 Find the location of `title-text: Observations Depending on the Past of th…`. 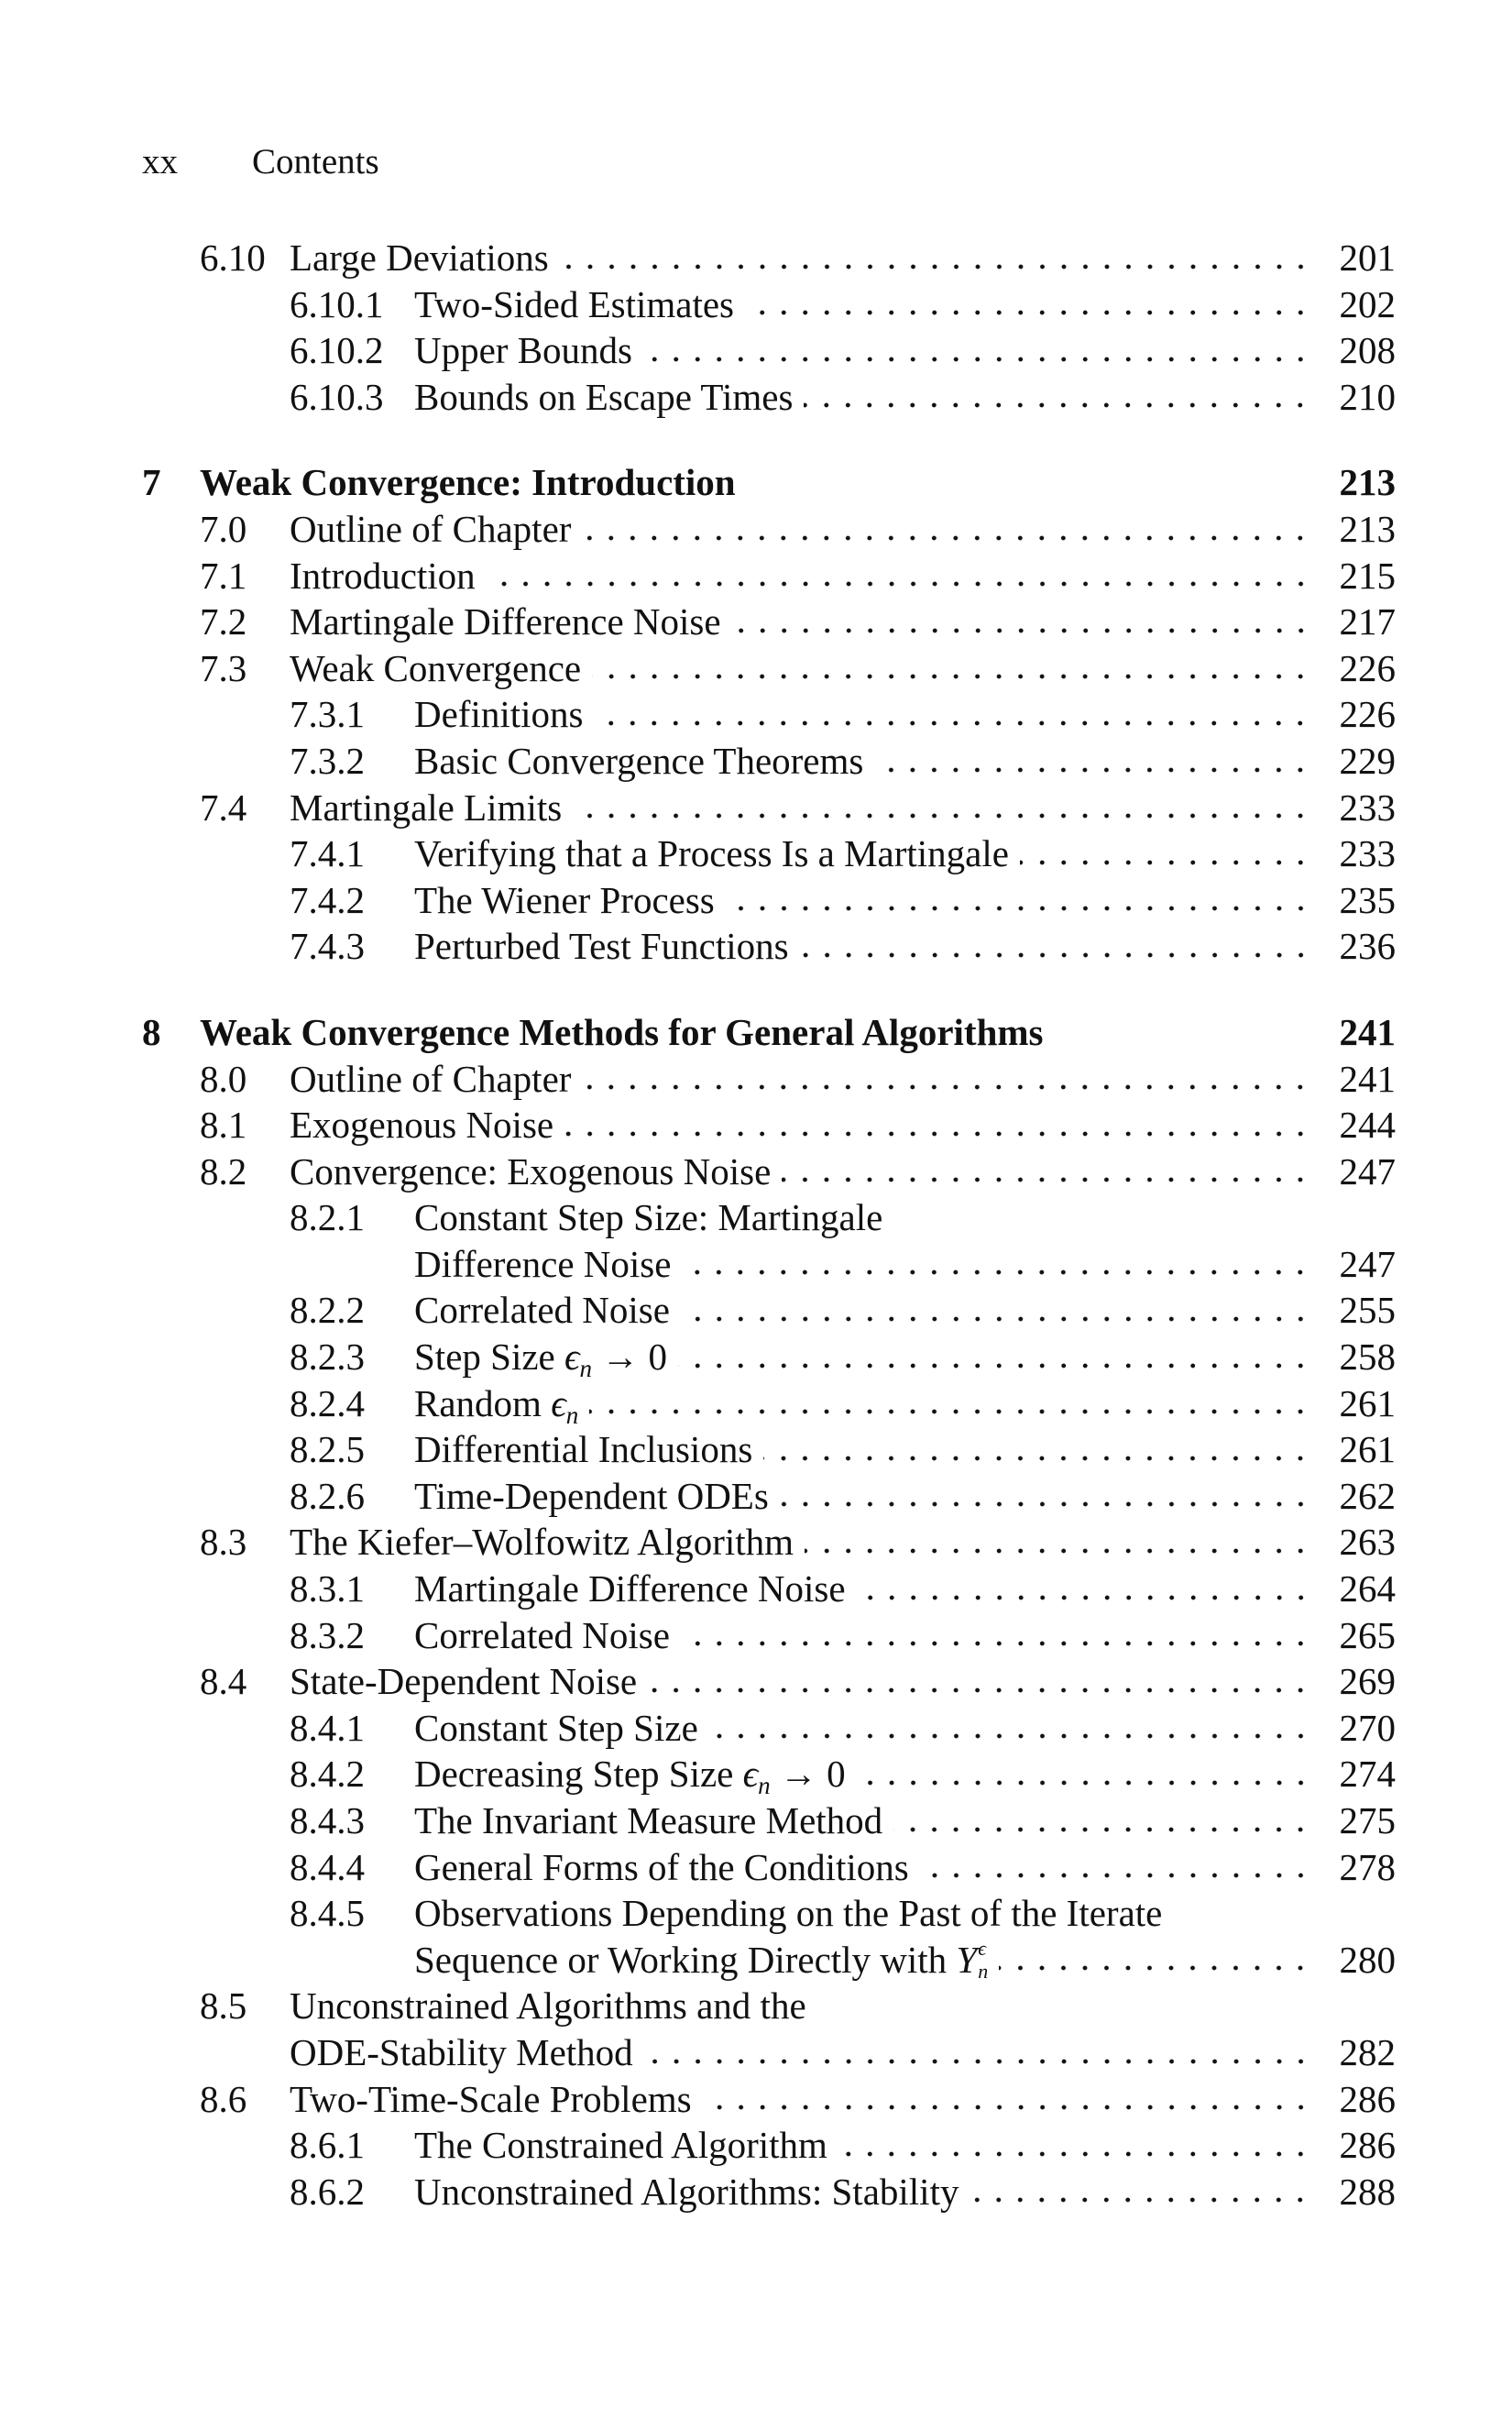

title-text: Observations Depending on the Past of th… is located at coordinates (788, 1913).